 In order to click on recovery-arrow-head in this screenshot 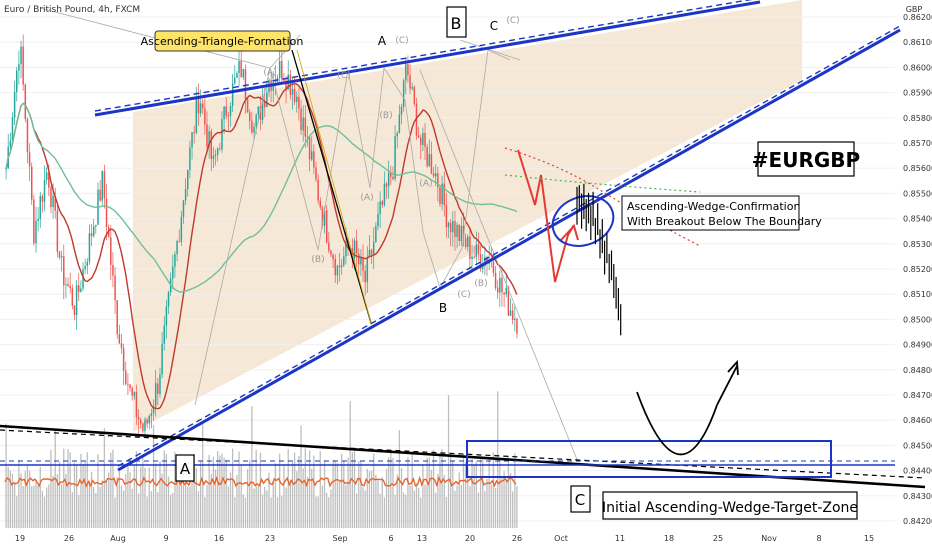, I will do `click(733, 367)`.